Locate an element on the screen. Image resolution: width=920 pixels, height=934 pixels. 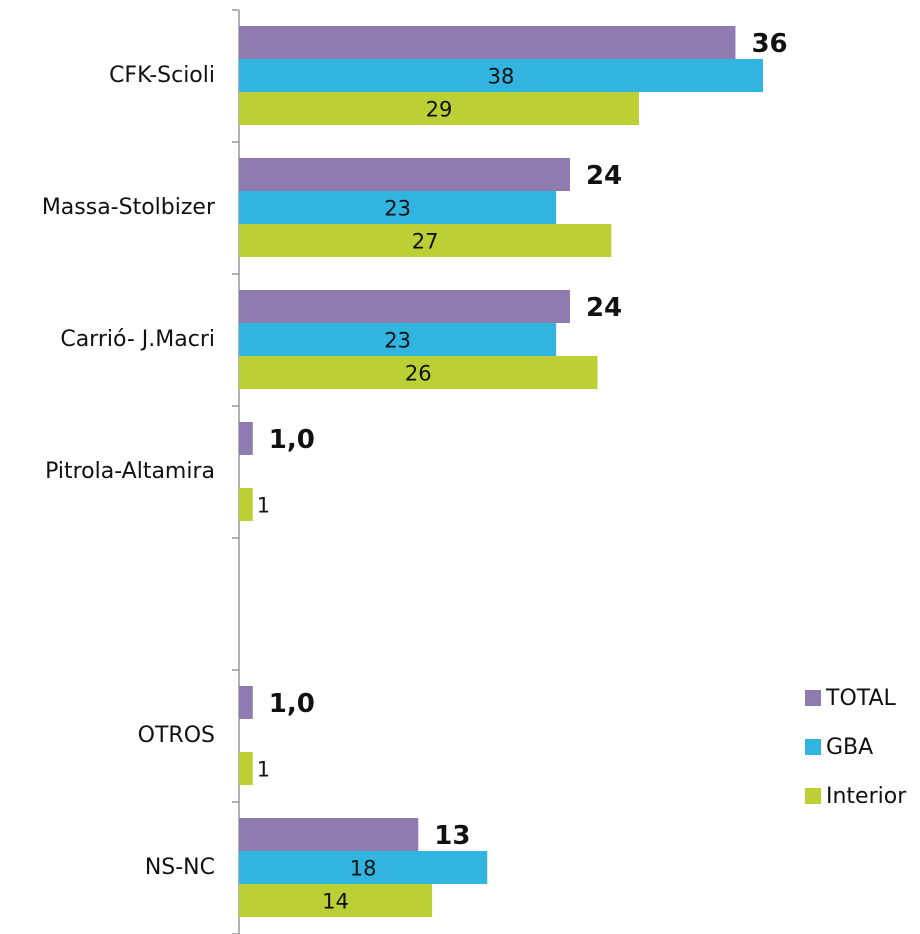
data-label: 38 is located at coordinates (501, 77).